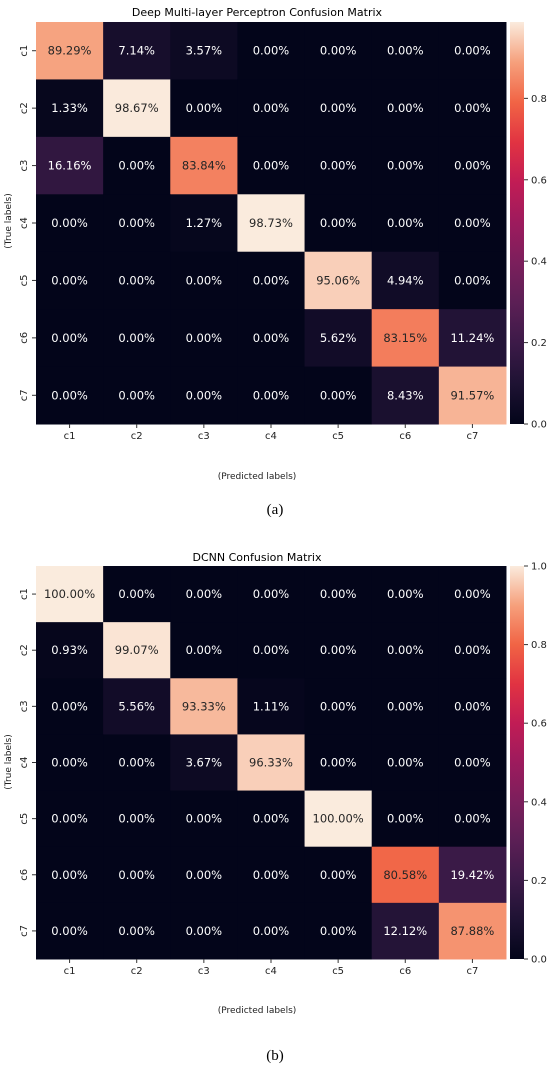  Describe the element at coordinates (136, 51) in the screenshot. I see `cell-value-label: 7.14%` at that location.